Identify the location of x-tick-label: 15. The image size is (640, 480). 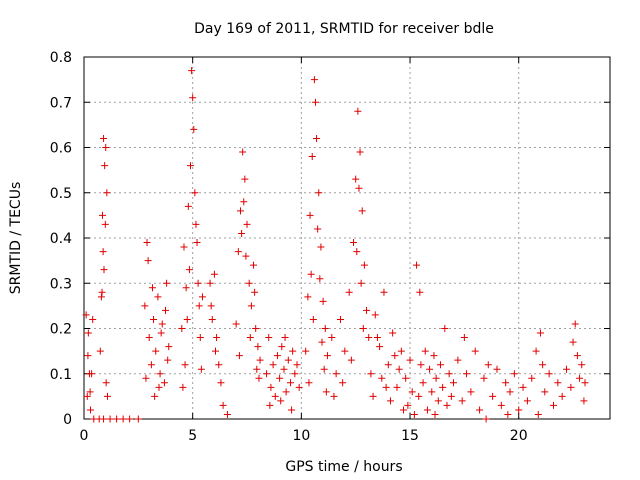
(410, 436).